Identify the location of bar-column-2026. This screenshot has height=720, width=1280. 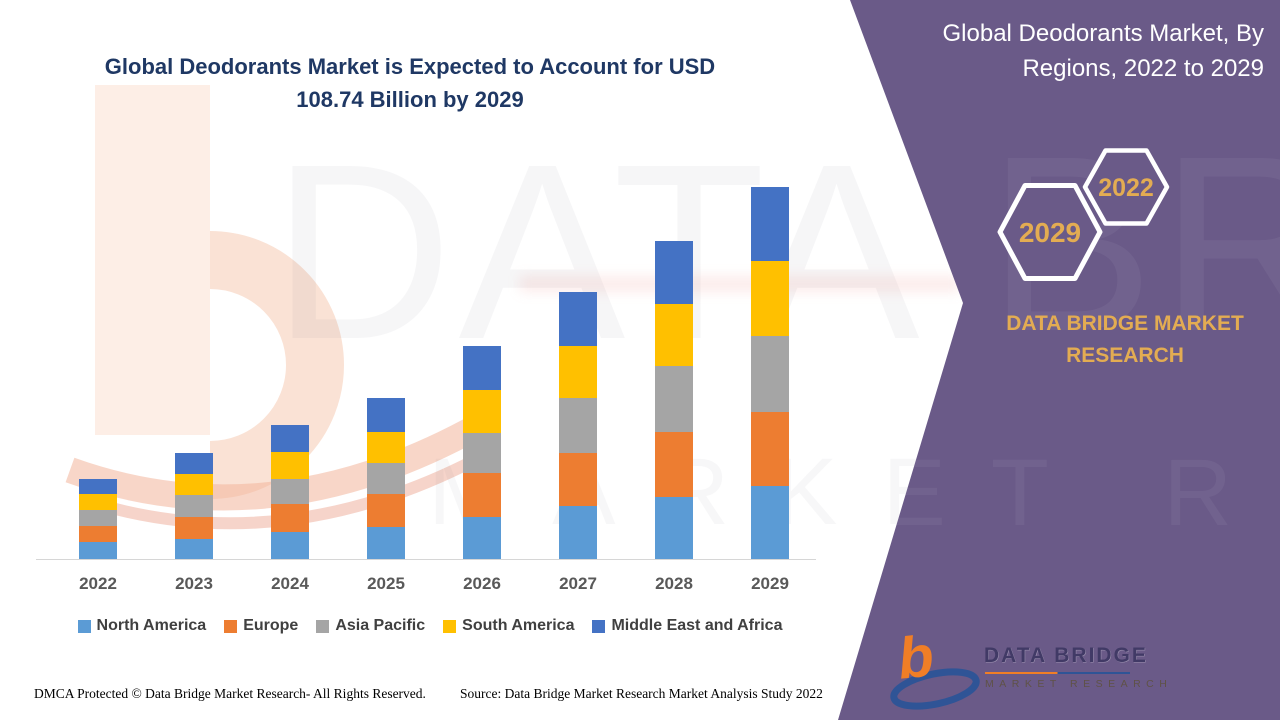
(482, 373).